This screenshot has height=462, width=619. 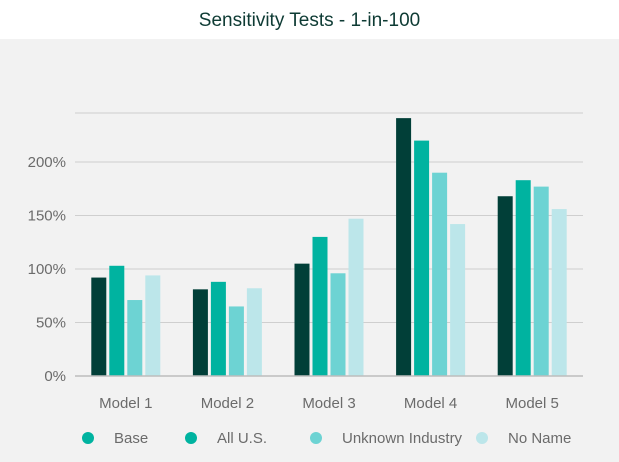 I want to click on legend-label: Base, so click(x=131, y=438).